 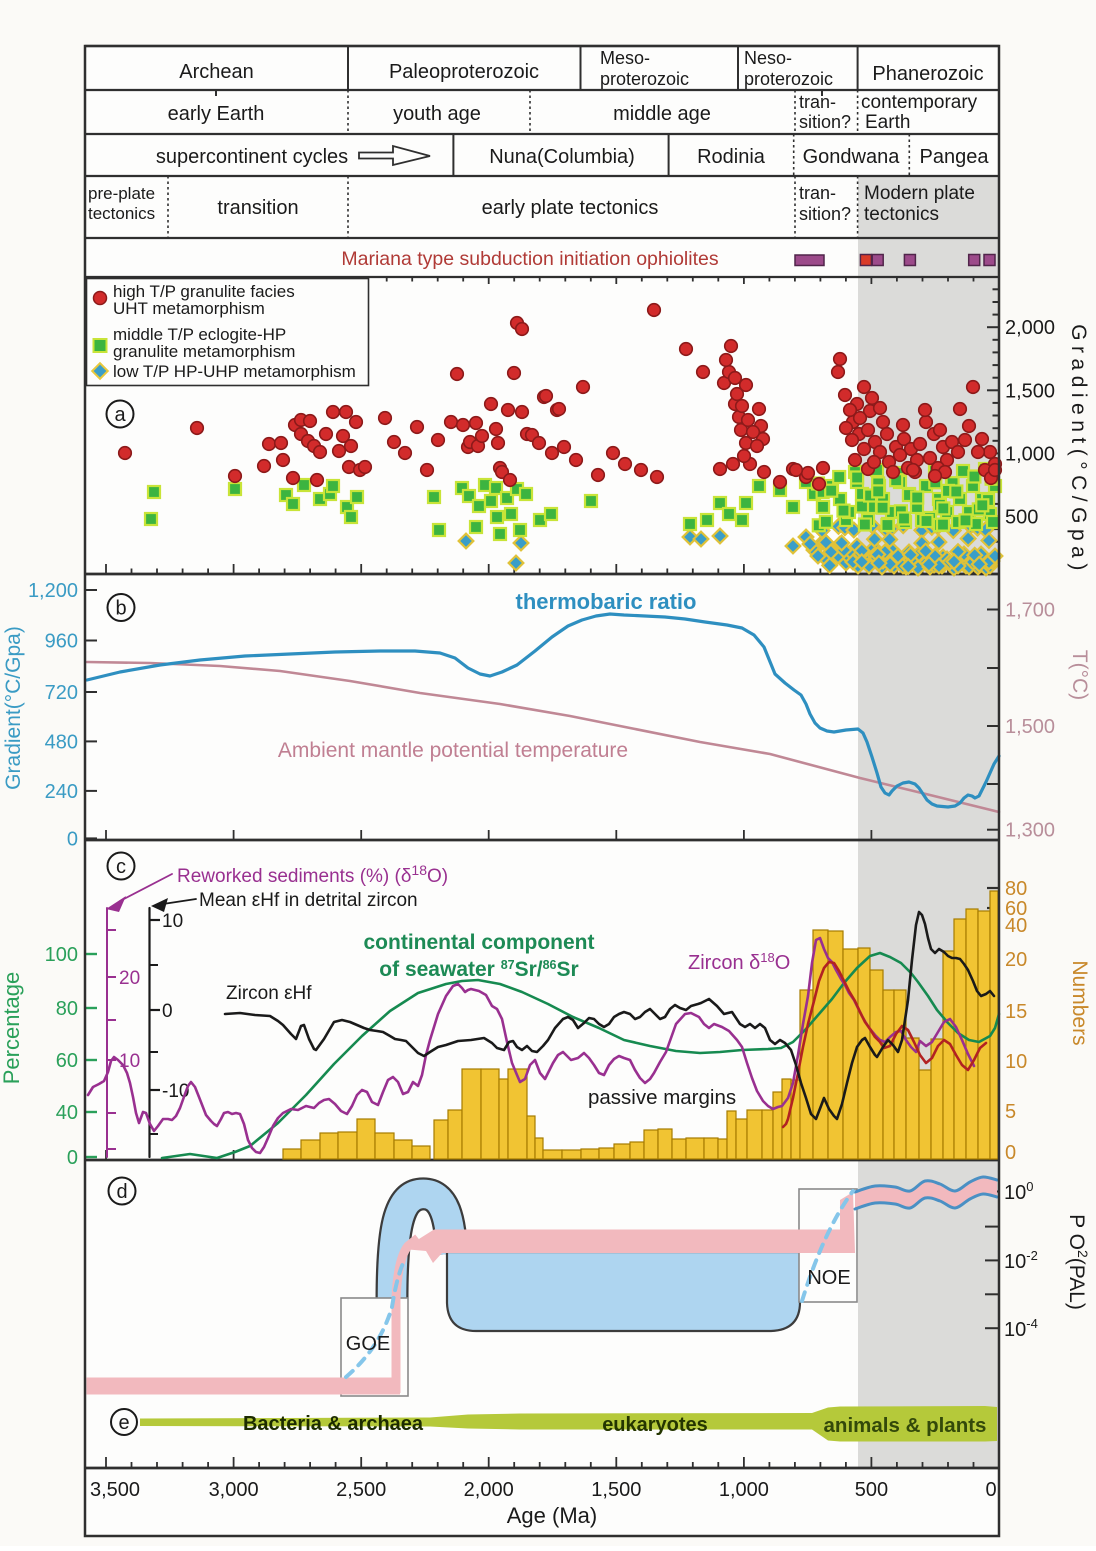 I want to click on svg-text: Modern plate, so click(x=919, y=193).